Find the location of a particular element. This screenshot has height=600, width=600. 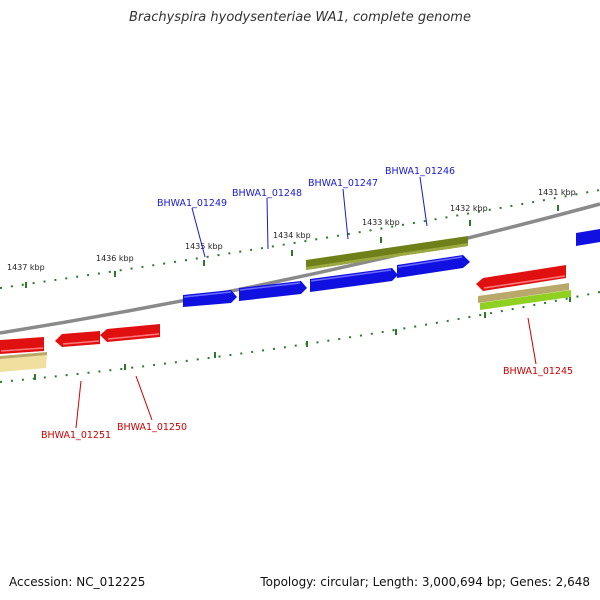

pale-feature-band is located at coordinates (23, 363).